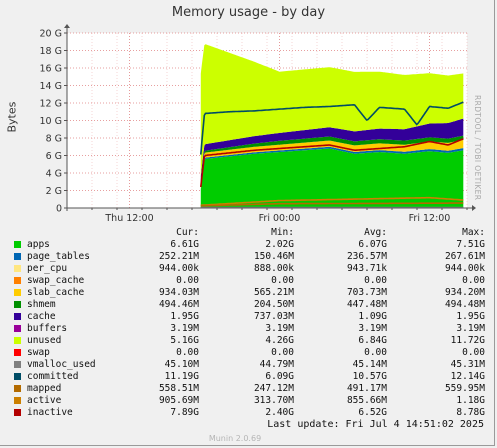 Image resolution: width=497 pixels, height=448 pixels. Describe the element at coordinates (58, 256) in the screenshot. I see `legend-name: page_tables` at that location.